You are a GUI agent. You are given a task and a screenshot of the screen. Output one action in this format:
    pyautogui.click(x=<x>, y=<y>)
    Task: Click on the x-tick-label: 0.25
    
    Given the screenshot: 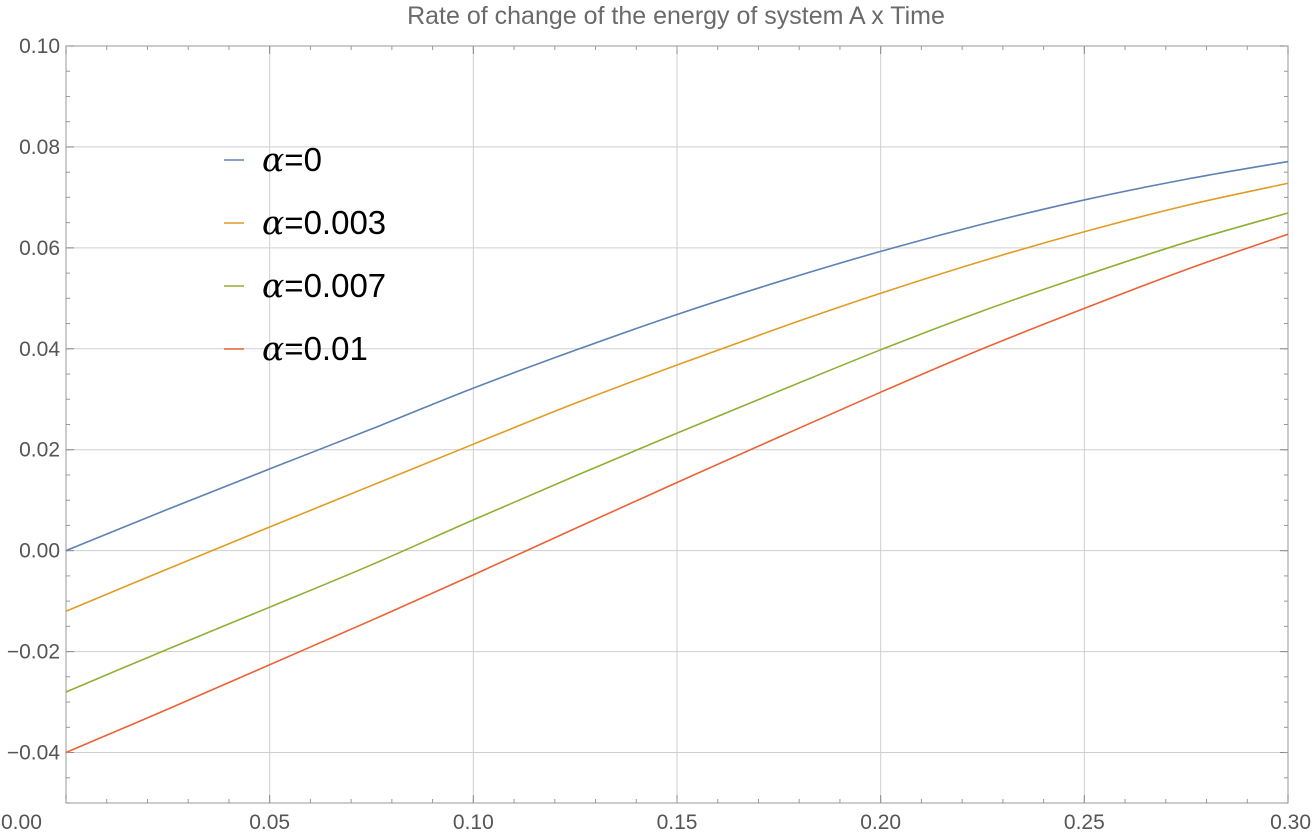 What is the action you would take?
    pyautogui.click(x=1084, y=822)
    